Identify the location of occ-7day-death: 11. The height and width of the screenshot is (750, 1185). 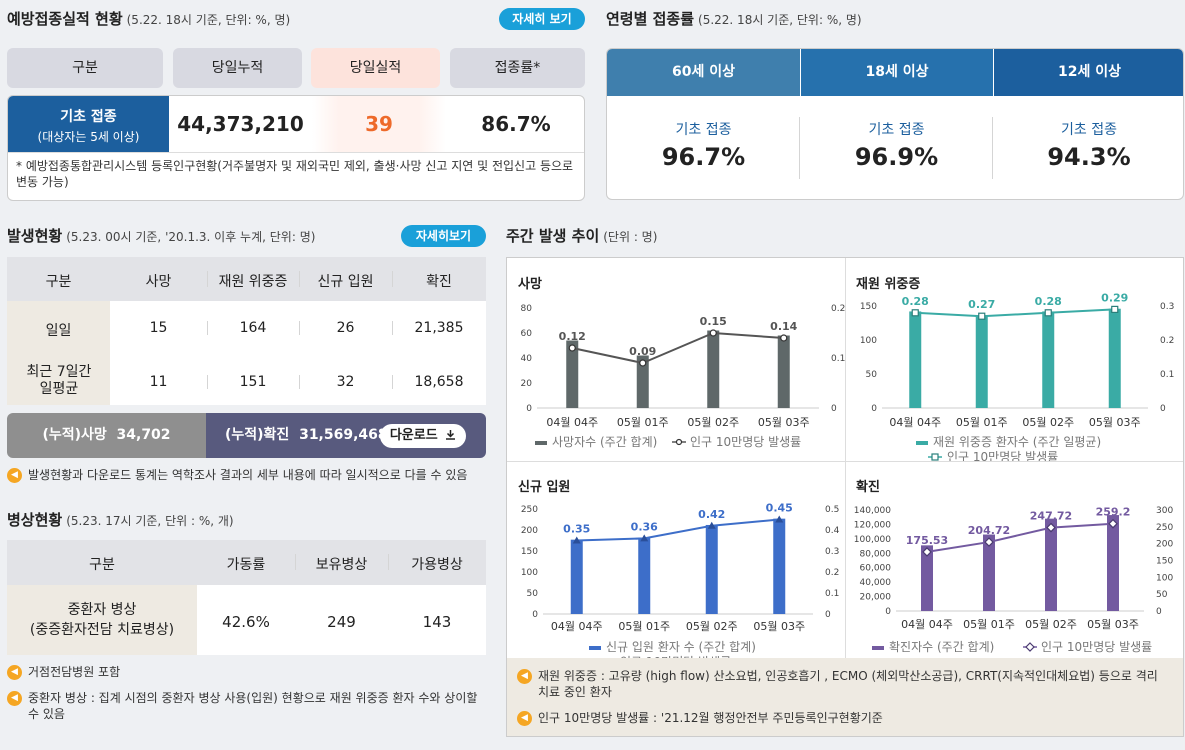
(158, 382).